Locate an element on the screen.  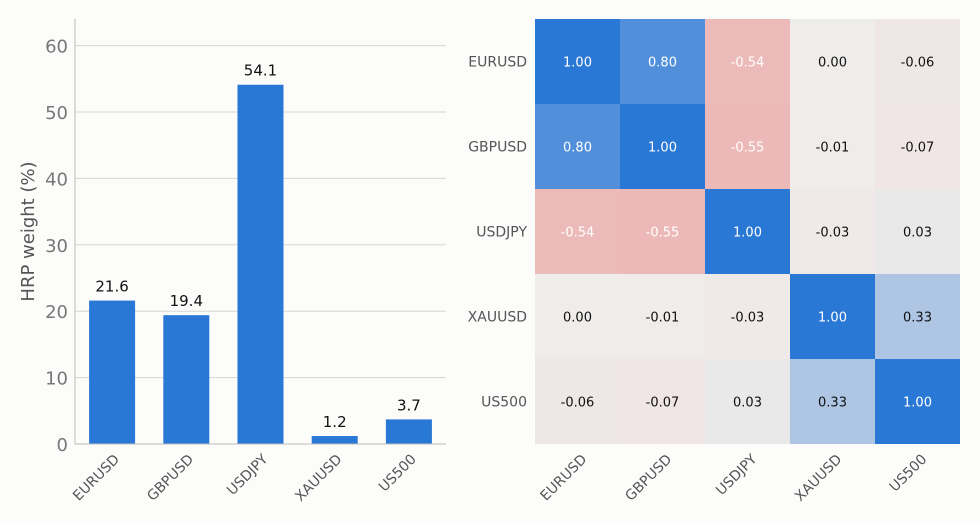
bar-y-tick-label: 30 is located at coordinates (56, 246).